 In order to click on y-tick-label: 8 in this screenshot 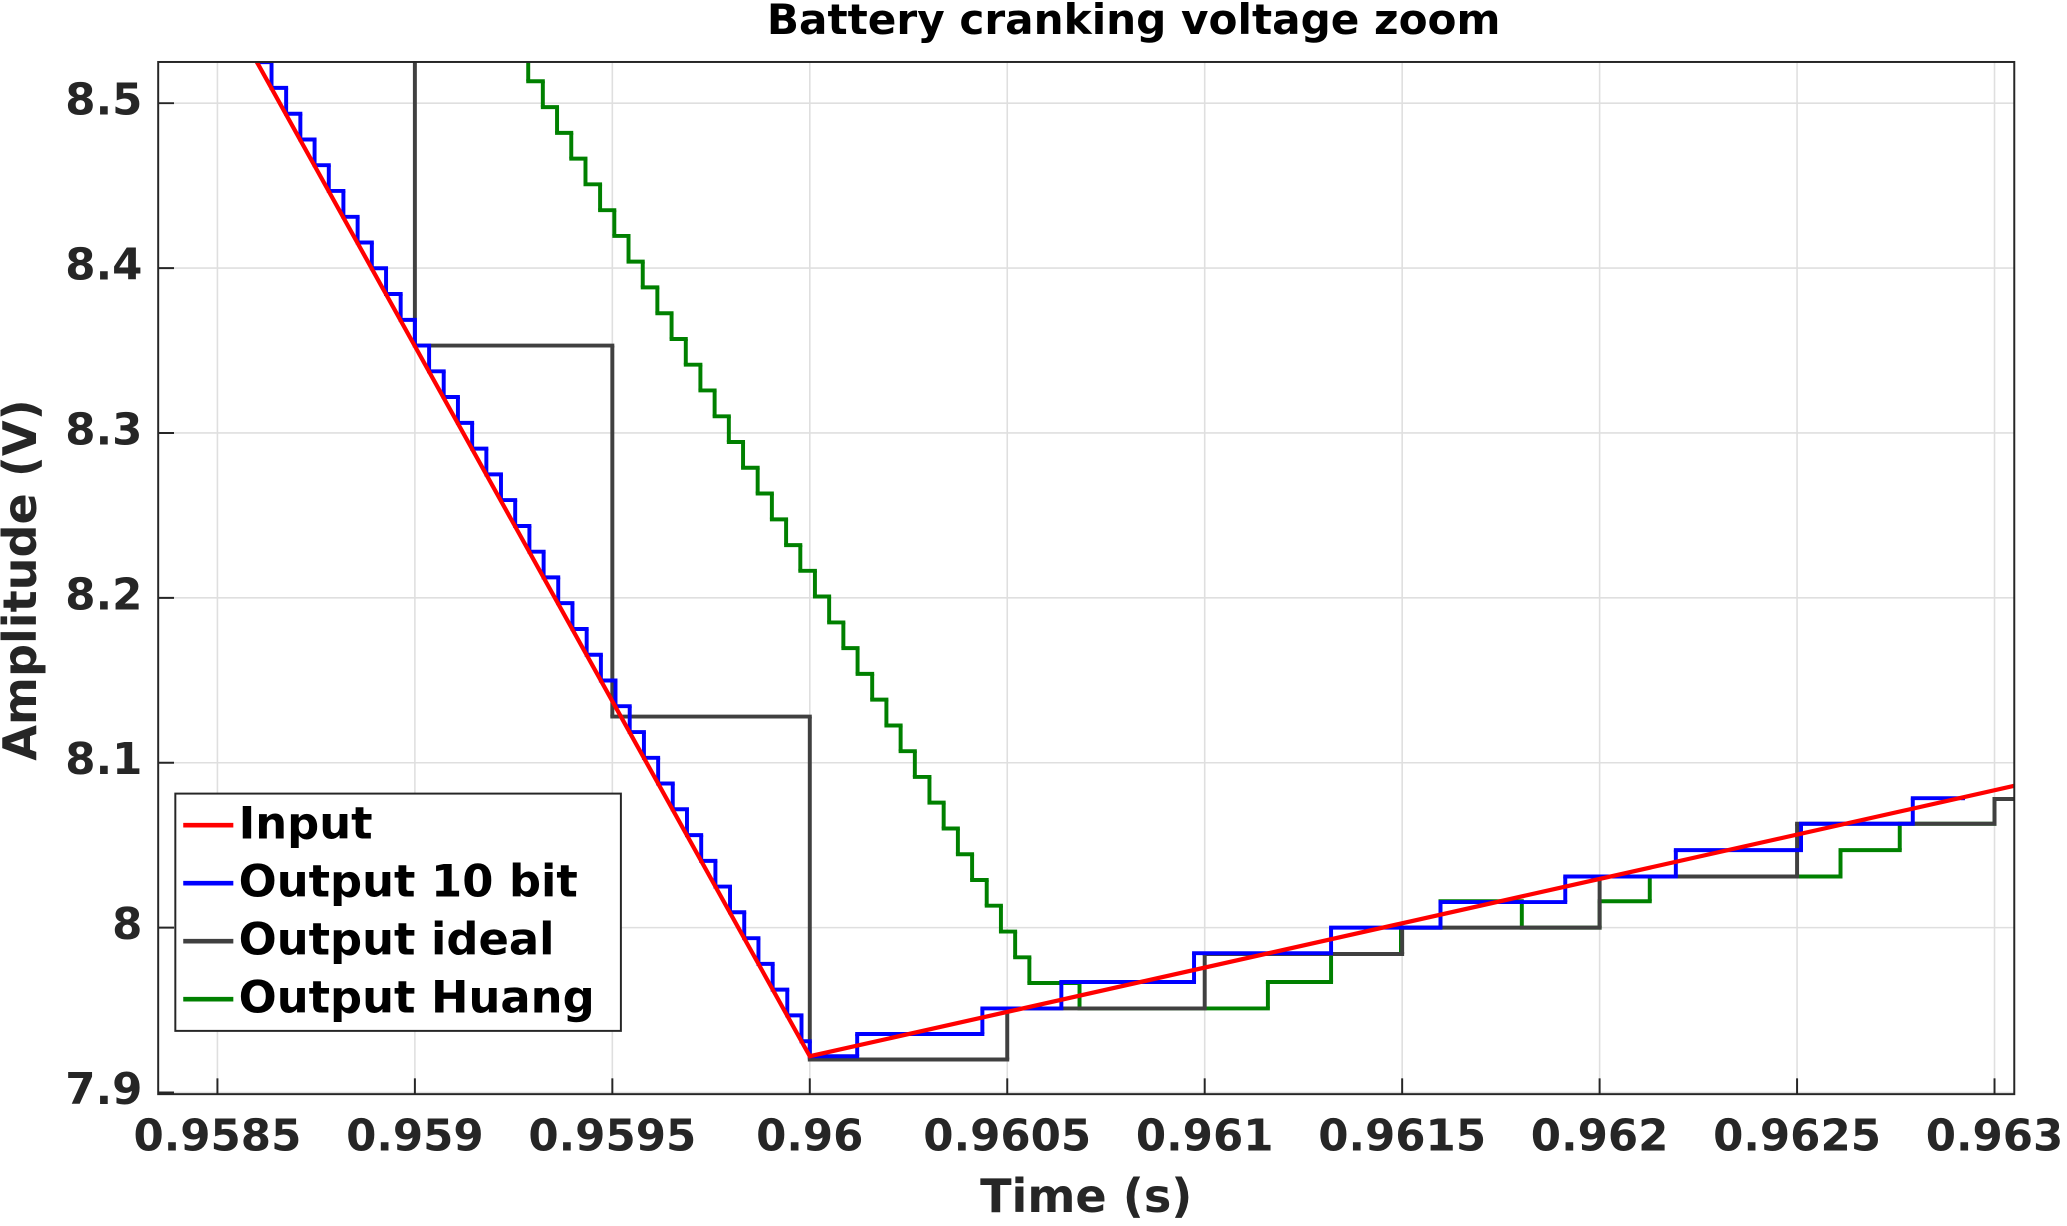, I will do `click(127, 925)`.